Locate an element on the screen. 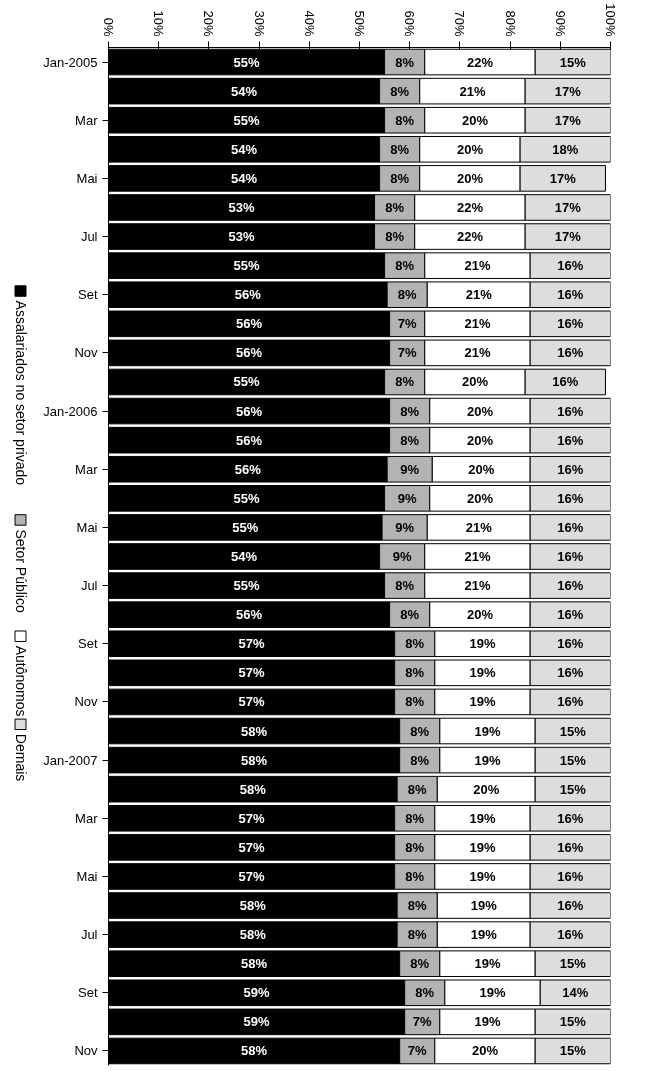 This screenshot has height=1085, width=649. y-tick-label: Jan-2005 is located at coordinates (70, 62).